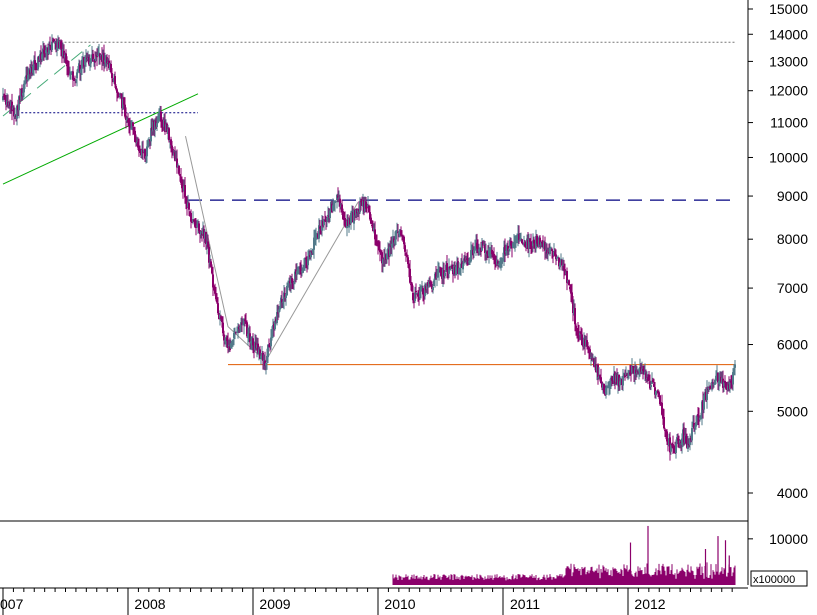  Describe the element at coordinates (788, 9) in the screenshot. I see `price-tick-label: 15000` at that location.